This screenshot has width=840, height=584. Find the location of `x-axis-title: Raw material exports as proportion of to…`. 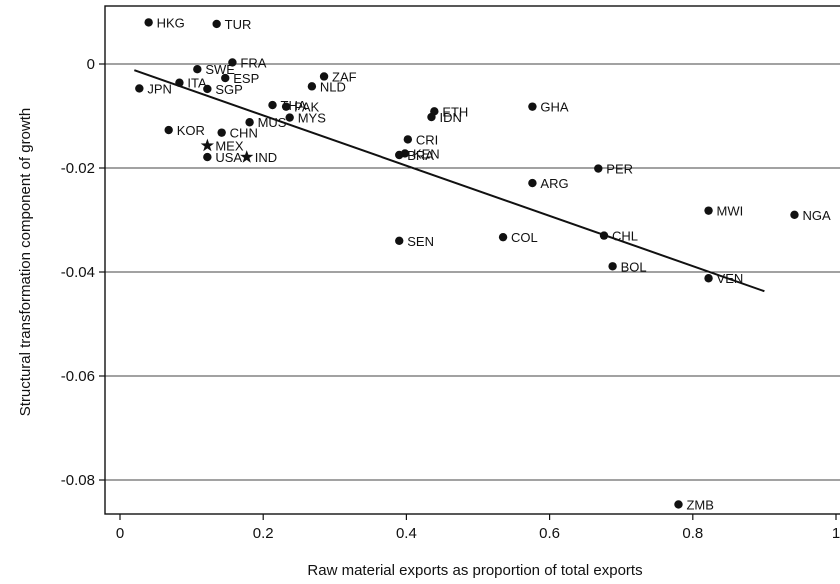

x-axis-title: Raw material exports as proportion of to… is located at coordinates (474, 570).